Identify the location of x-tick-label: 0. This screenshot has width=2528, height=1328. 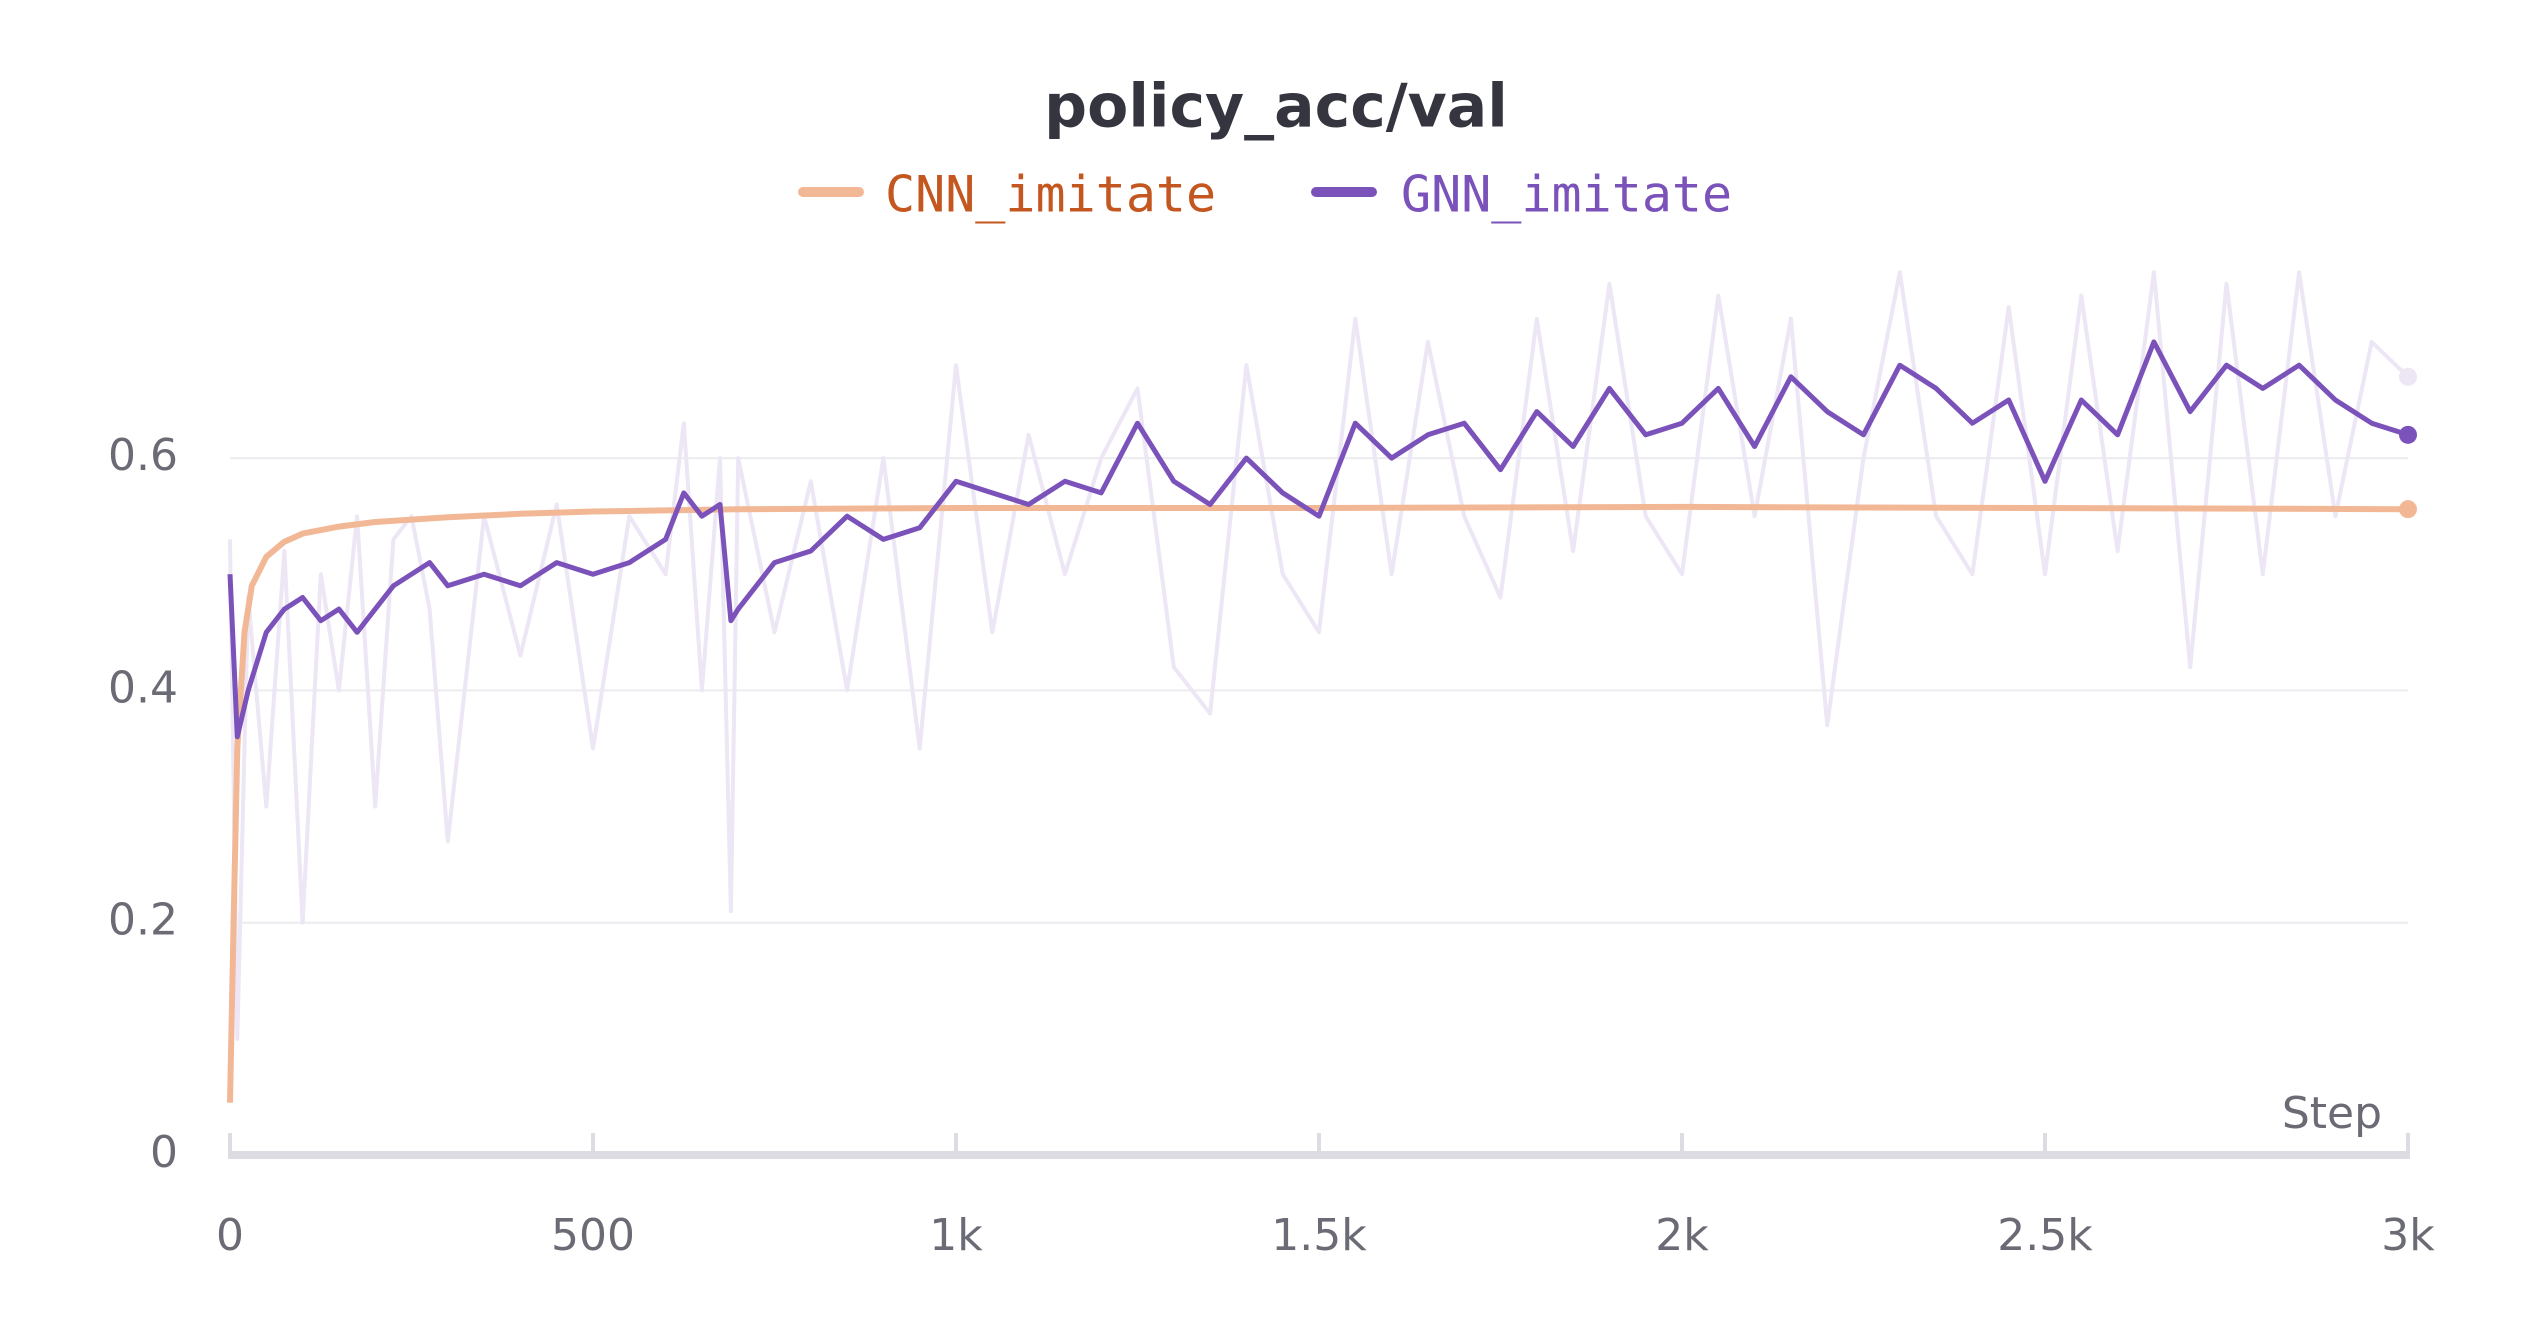
(230, 1235).